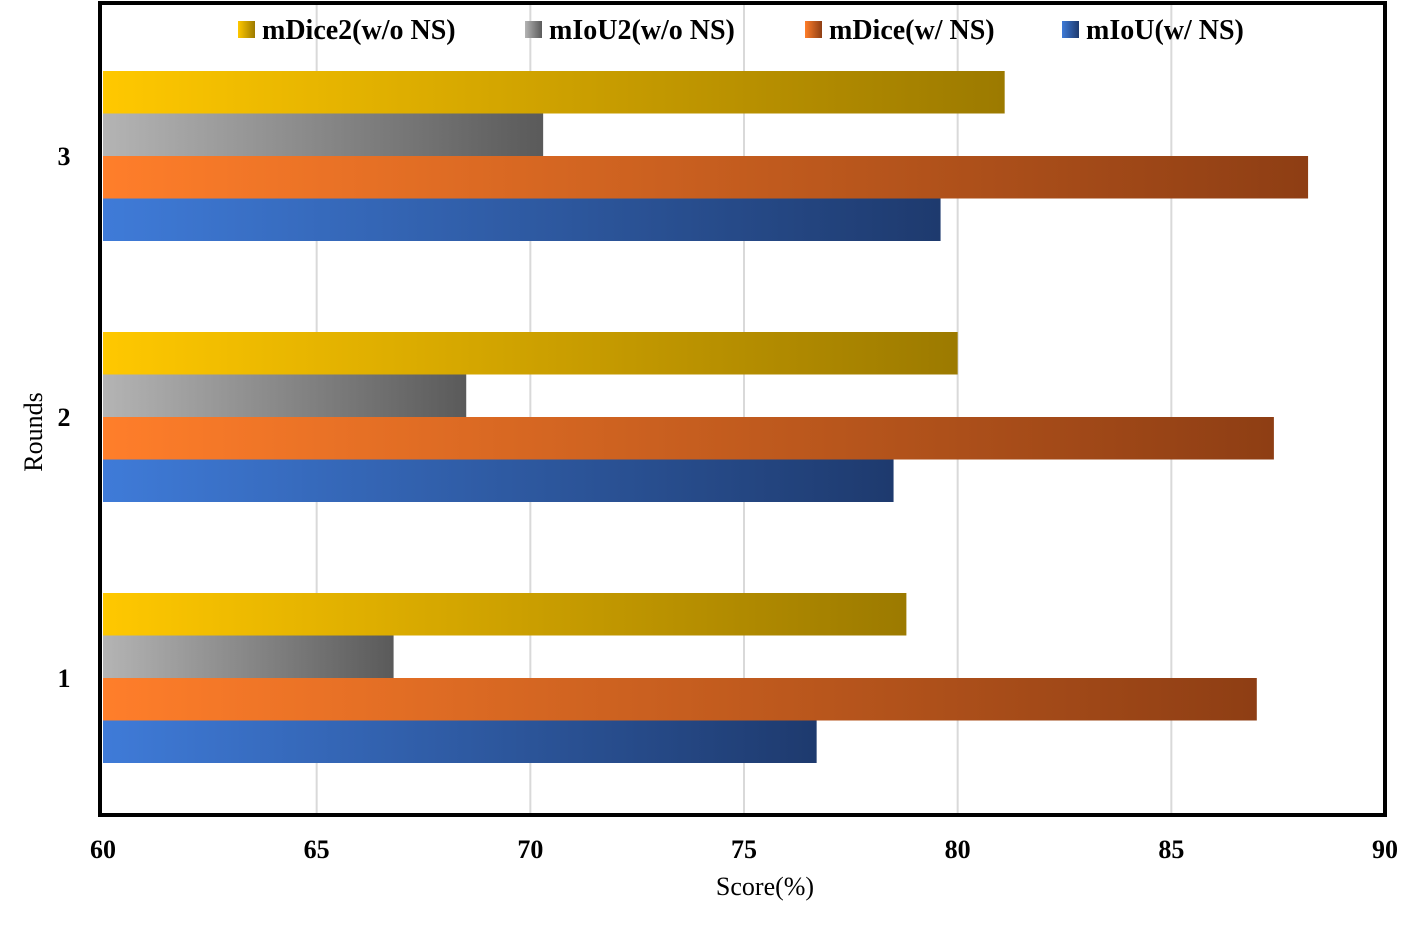 The image size is (1427, 941). What do you see at coordinates (813, 29) in the screenshot?
I see `legend-swatch-mdice-w-ns` at bounding box center [813, 29].